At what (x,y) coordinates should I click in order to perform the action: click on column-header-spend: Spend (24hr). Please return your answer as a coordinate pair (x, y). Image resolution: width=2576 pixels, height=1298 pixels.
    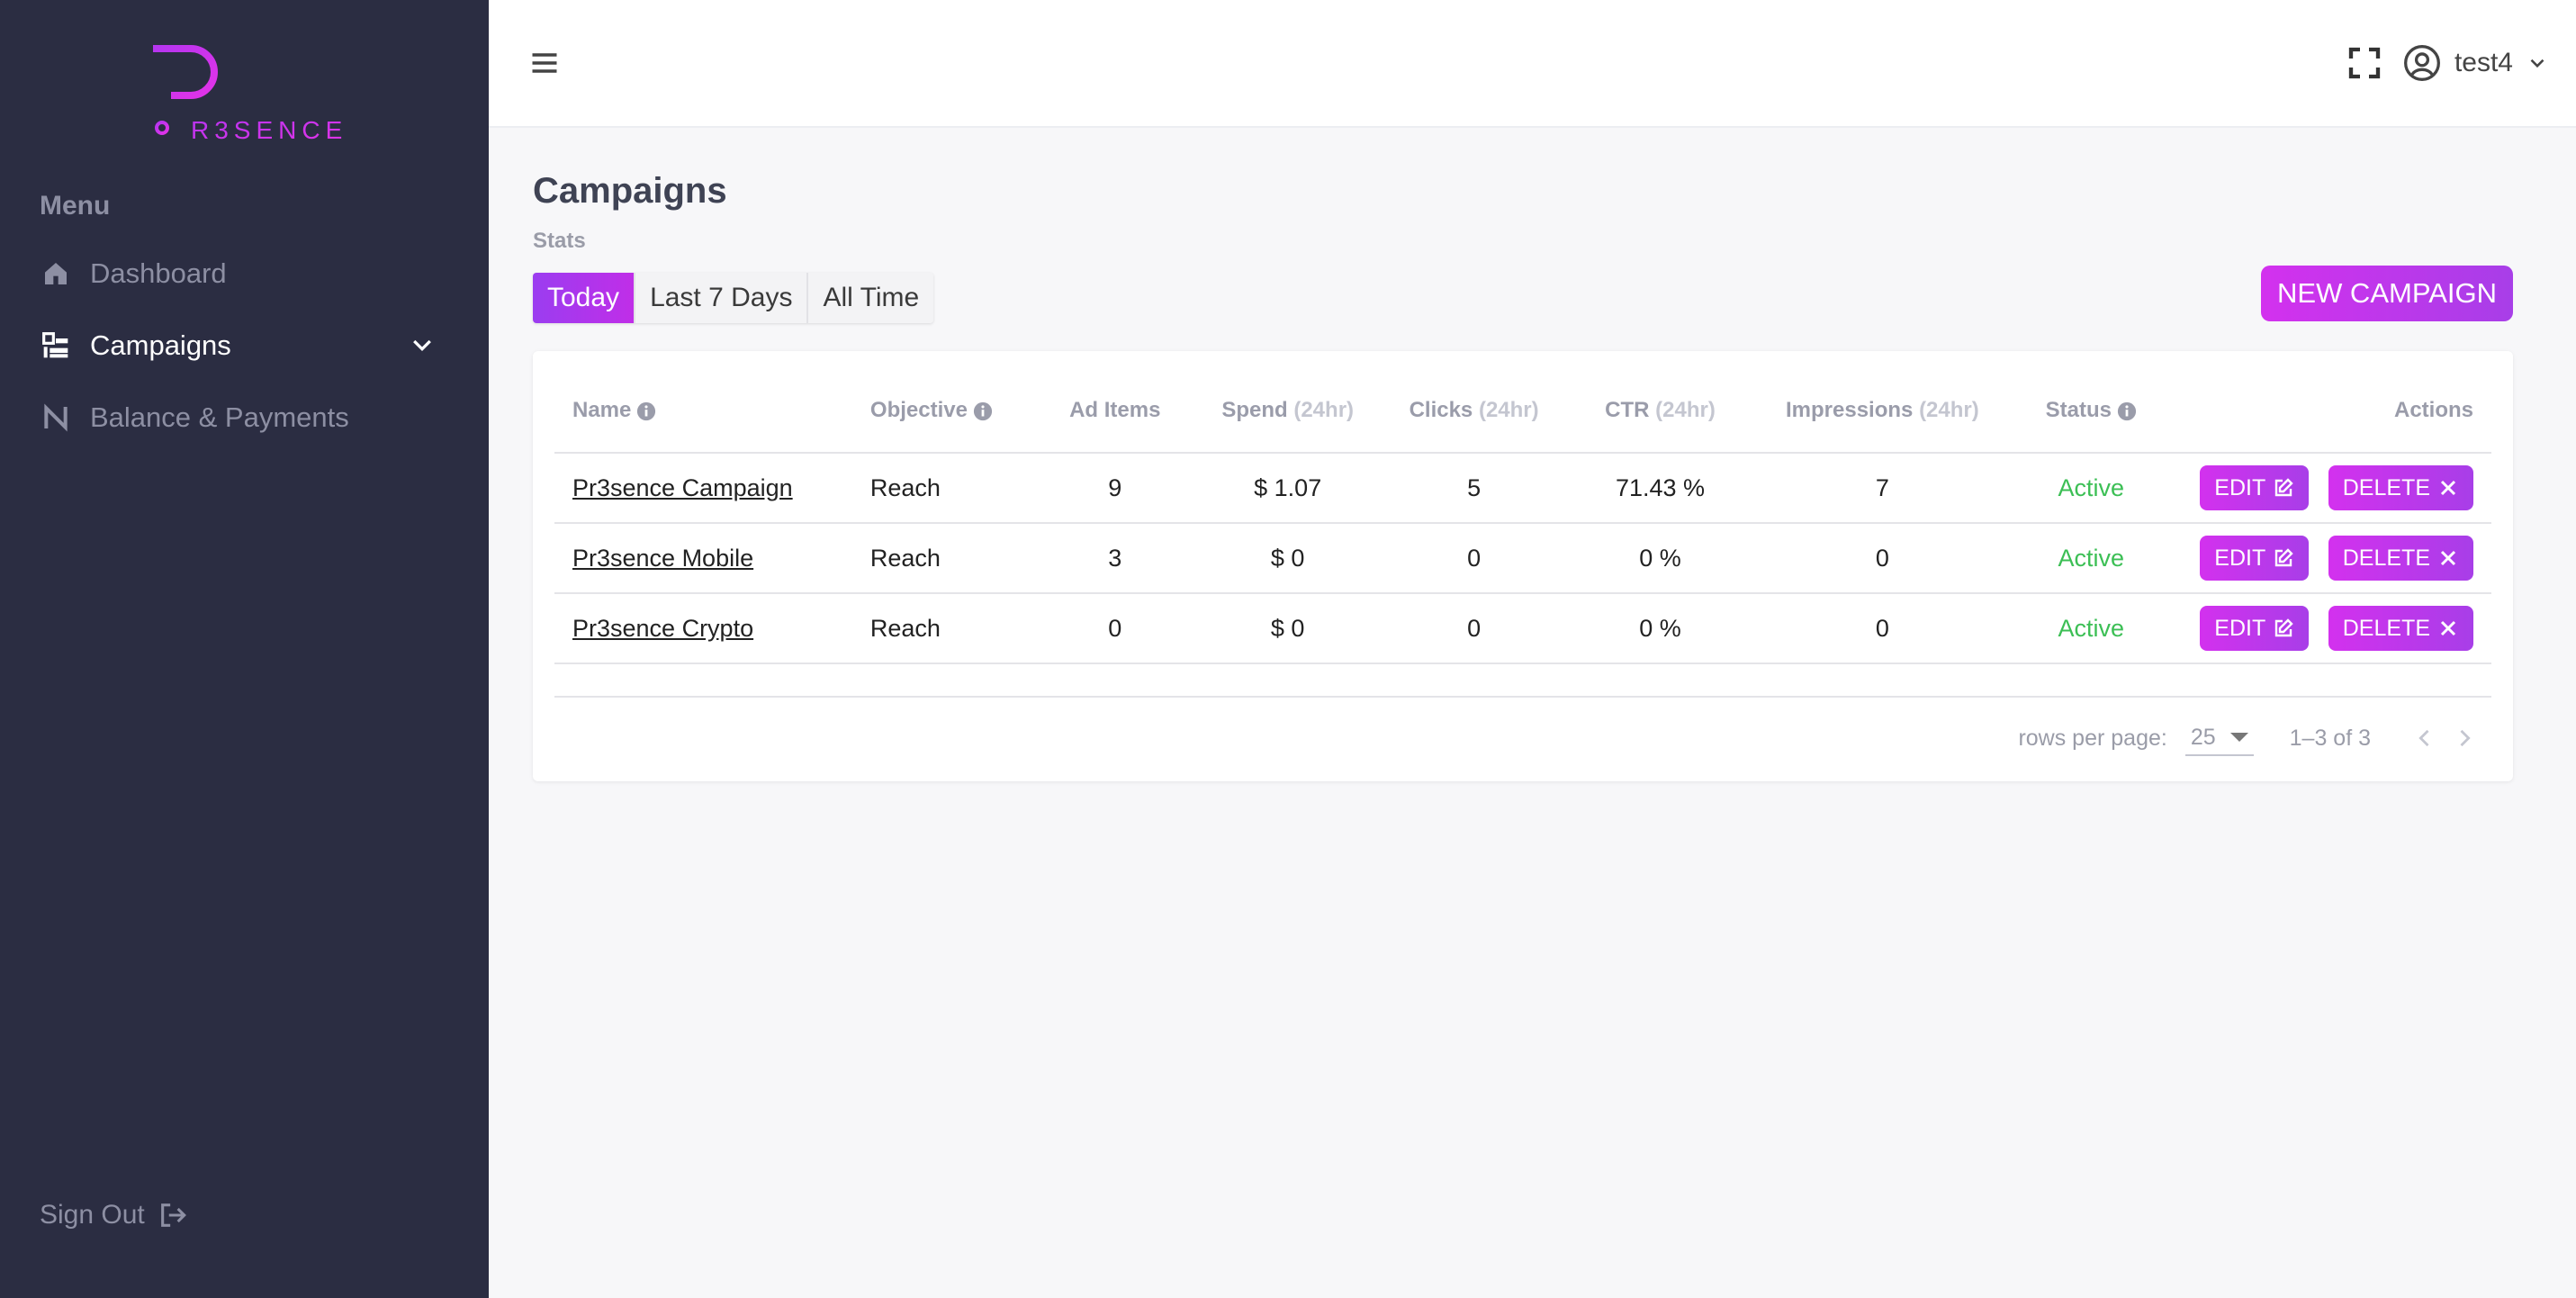
    Looking at the image, I should click on (1287, 411).